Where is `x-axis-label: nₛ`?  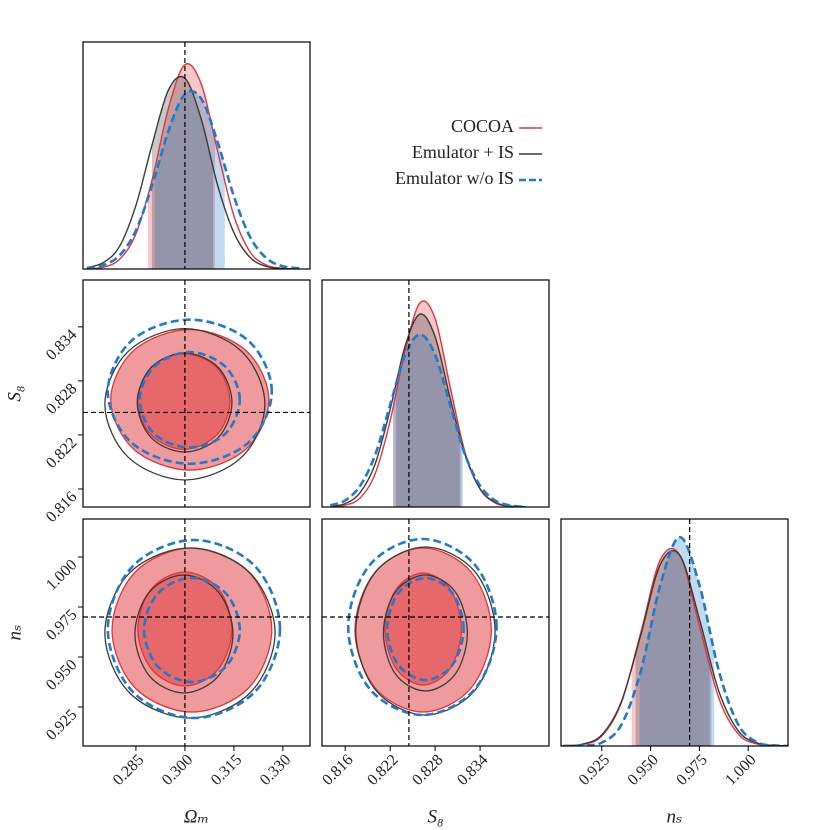
x-axis-label: nₛ is located at coordinates (675, 816).